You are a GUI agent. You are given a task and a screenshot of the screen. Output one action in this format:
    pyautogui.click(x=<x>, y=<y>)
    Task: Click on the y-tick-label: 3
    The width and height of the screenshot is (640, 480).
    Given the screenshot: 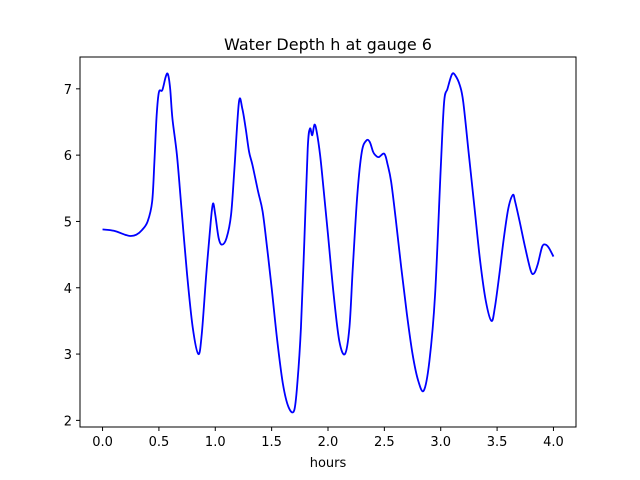 What is the action you would take?
    pyautogui.click(x=68, y=355)
    